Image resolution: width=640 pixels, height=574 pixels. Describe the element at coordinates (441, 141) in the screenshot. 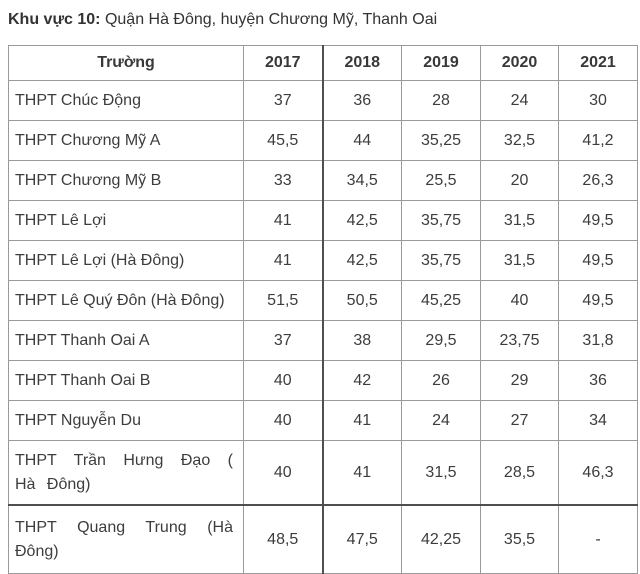

I see `score-cell: 35,25` at that location.